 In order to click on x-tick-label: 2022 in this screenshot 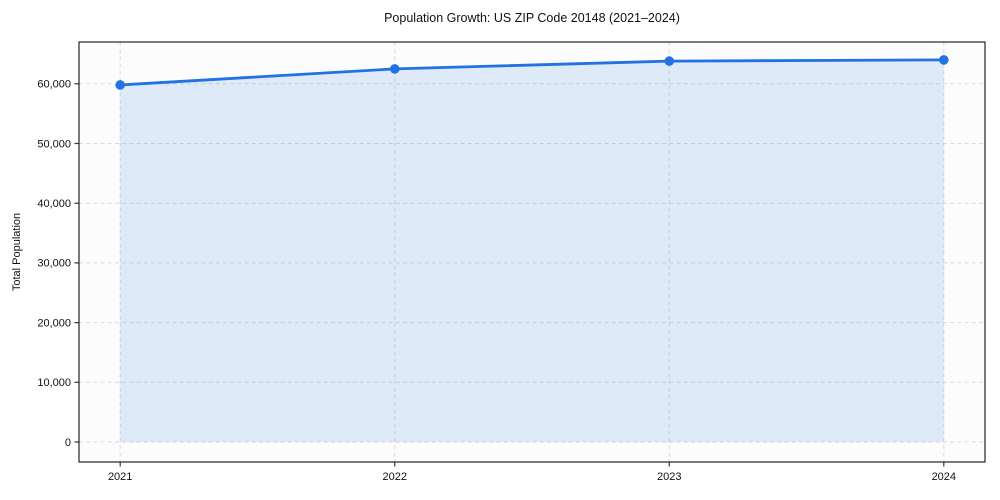, I will do `click(394, 477)`.